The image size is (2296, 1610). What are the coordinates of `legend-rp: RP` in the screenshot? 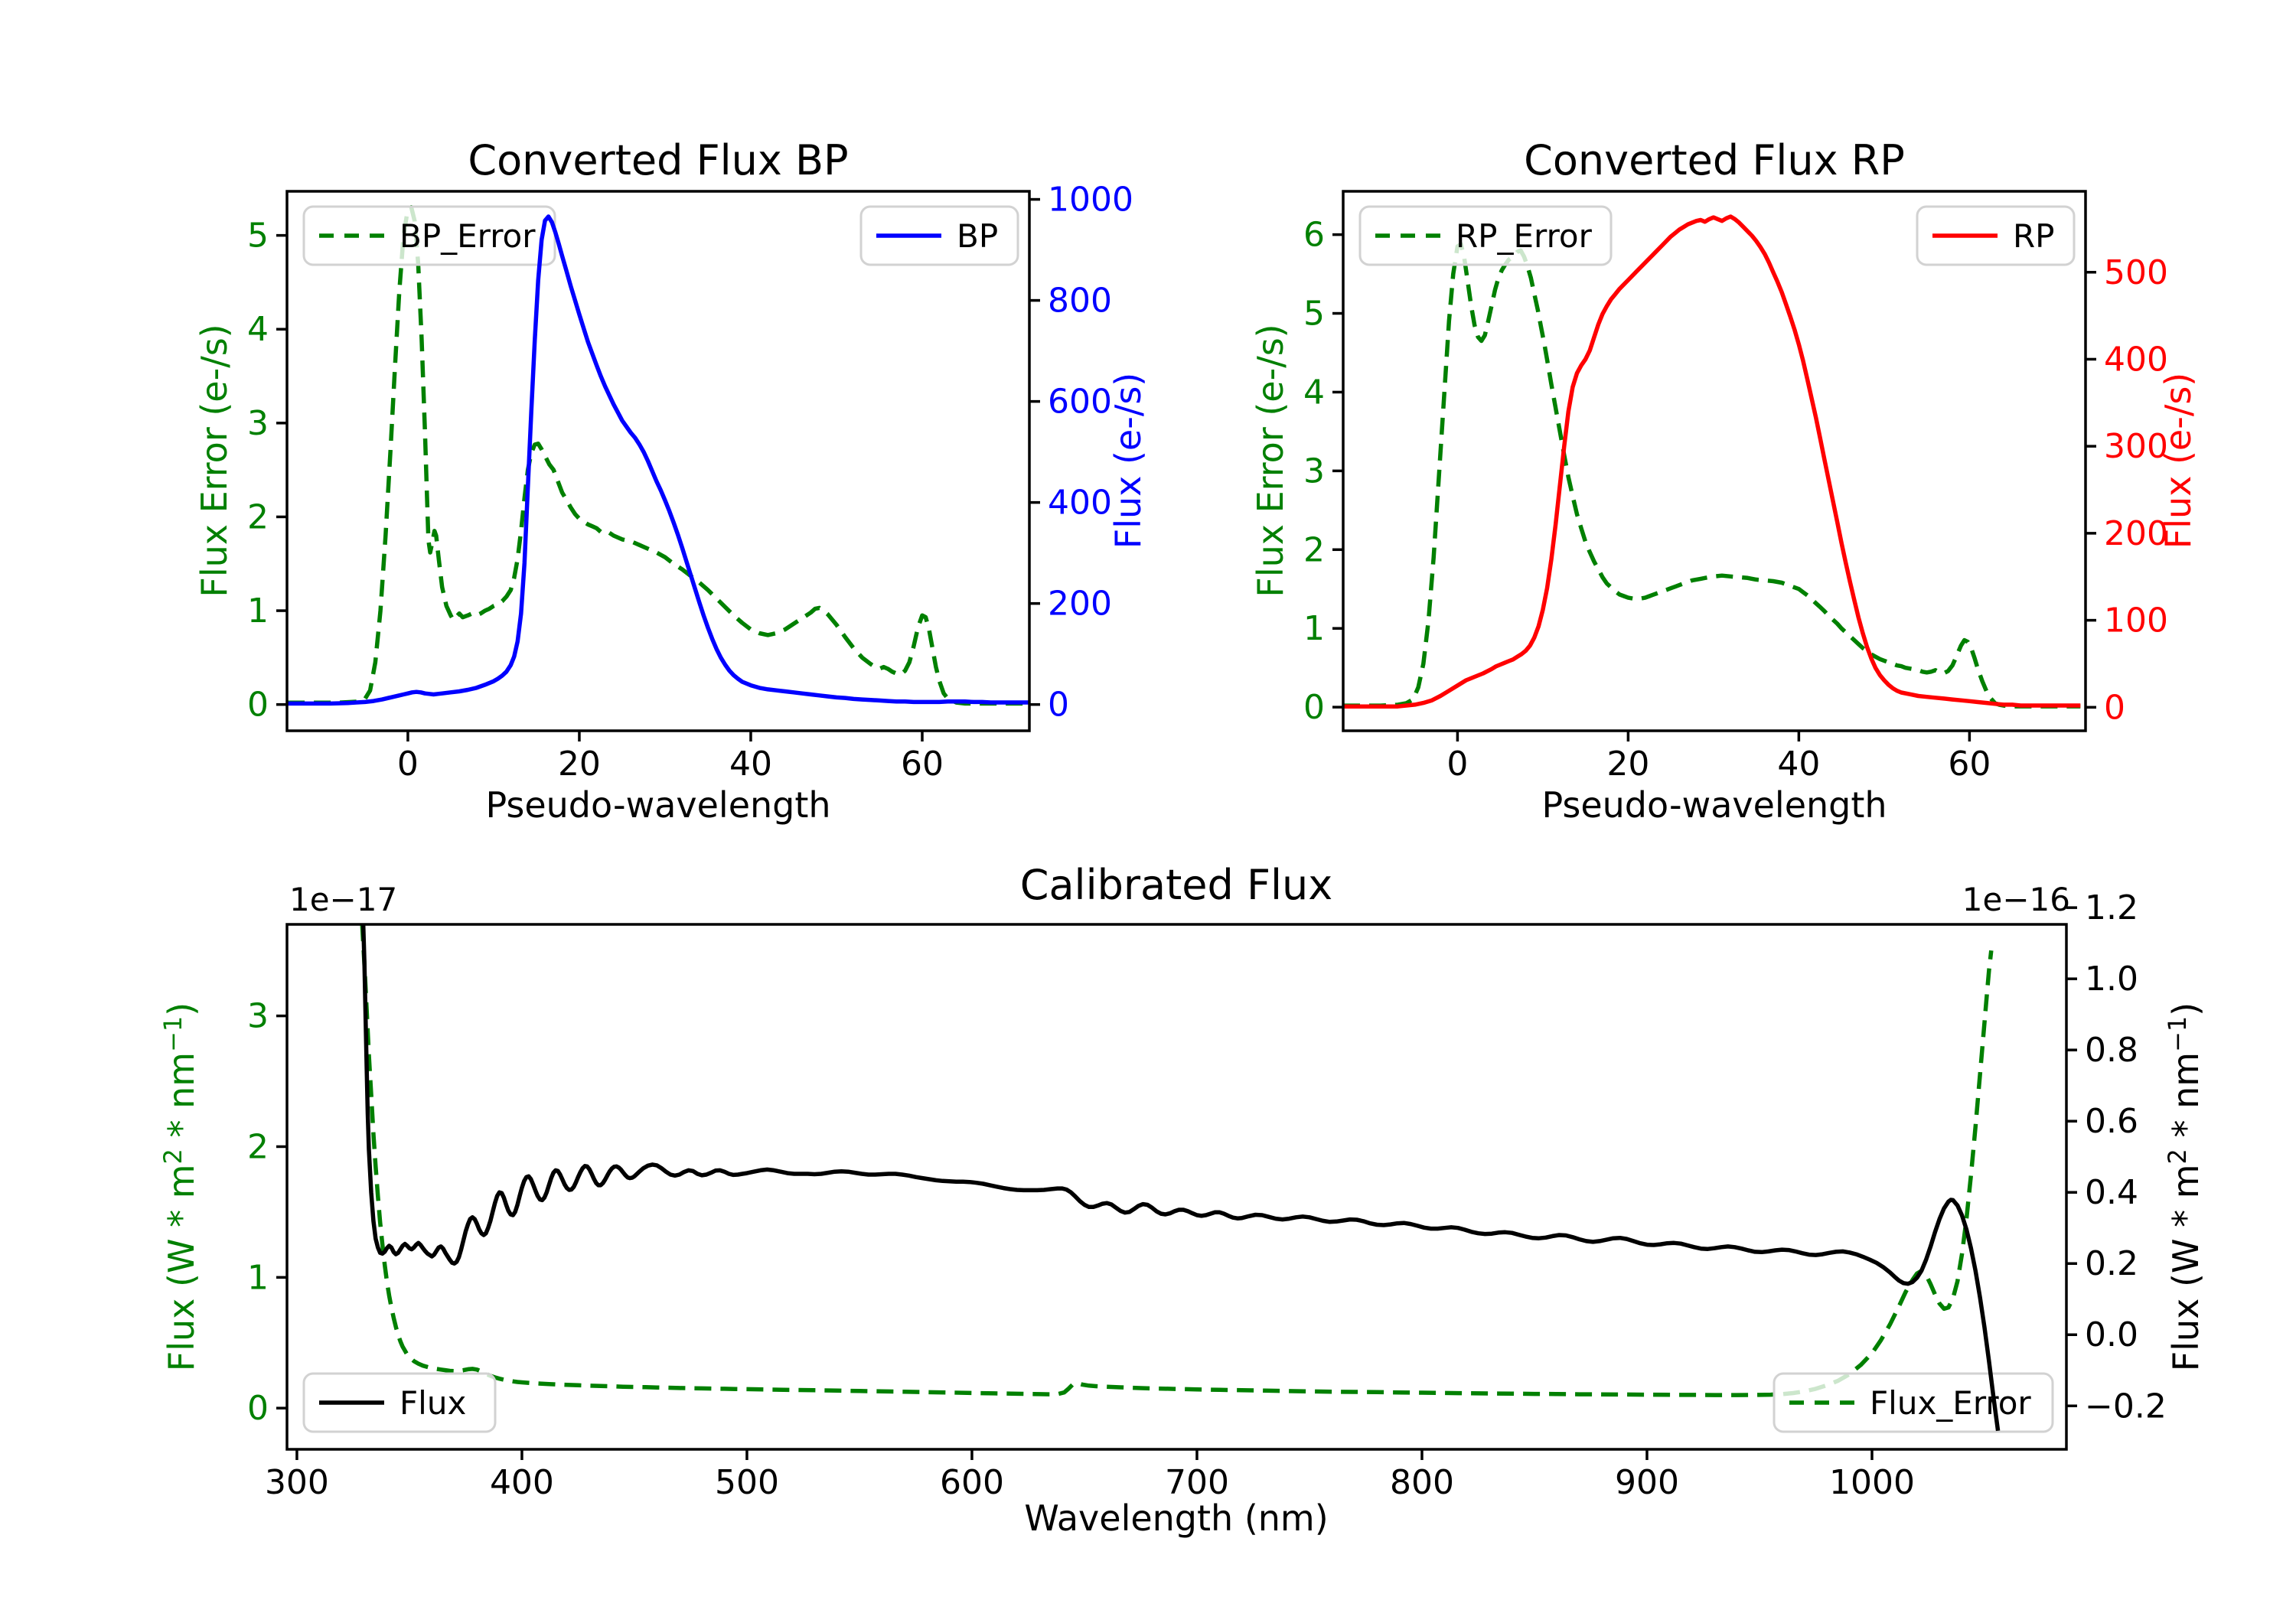 It's located at (1996, 235).